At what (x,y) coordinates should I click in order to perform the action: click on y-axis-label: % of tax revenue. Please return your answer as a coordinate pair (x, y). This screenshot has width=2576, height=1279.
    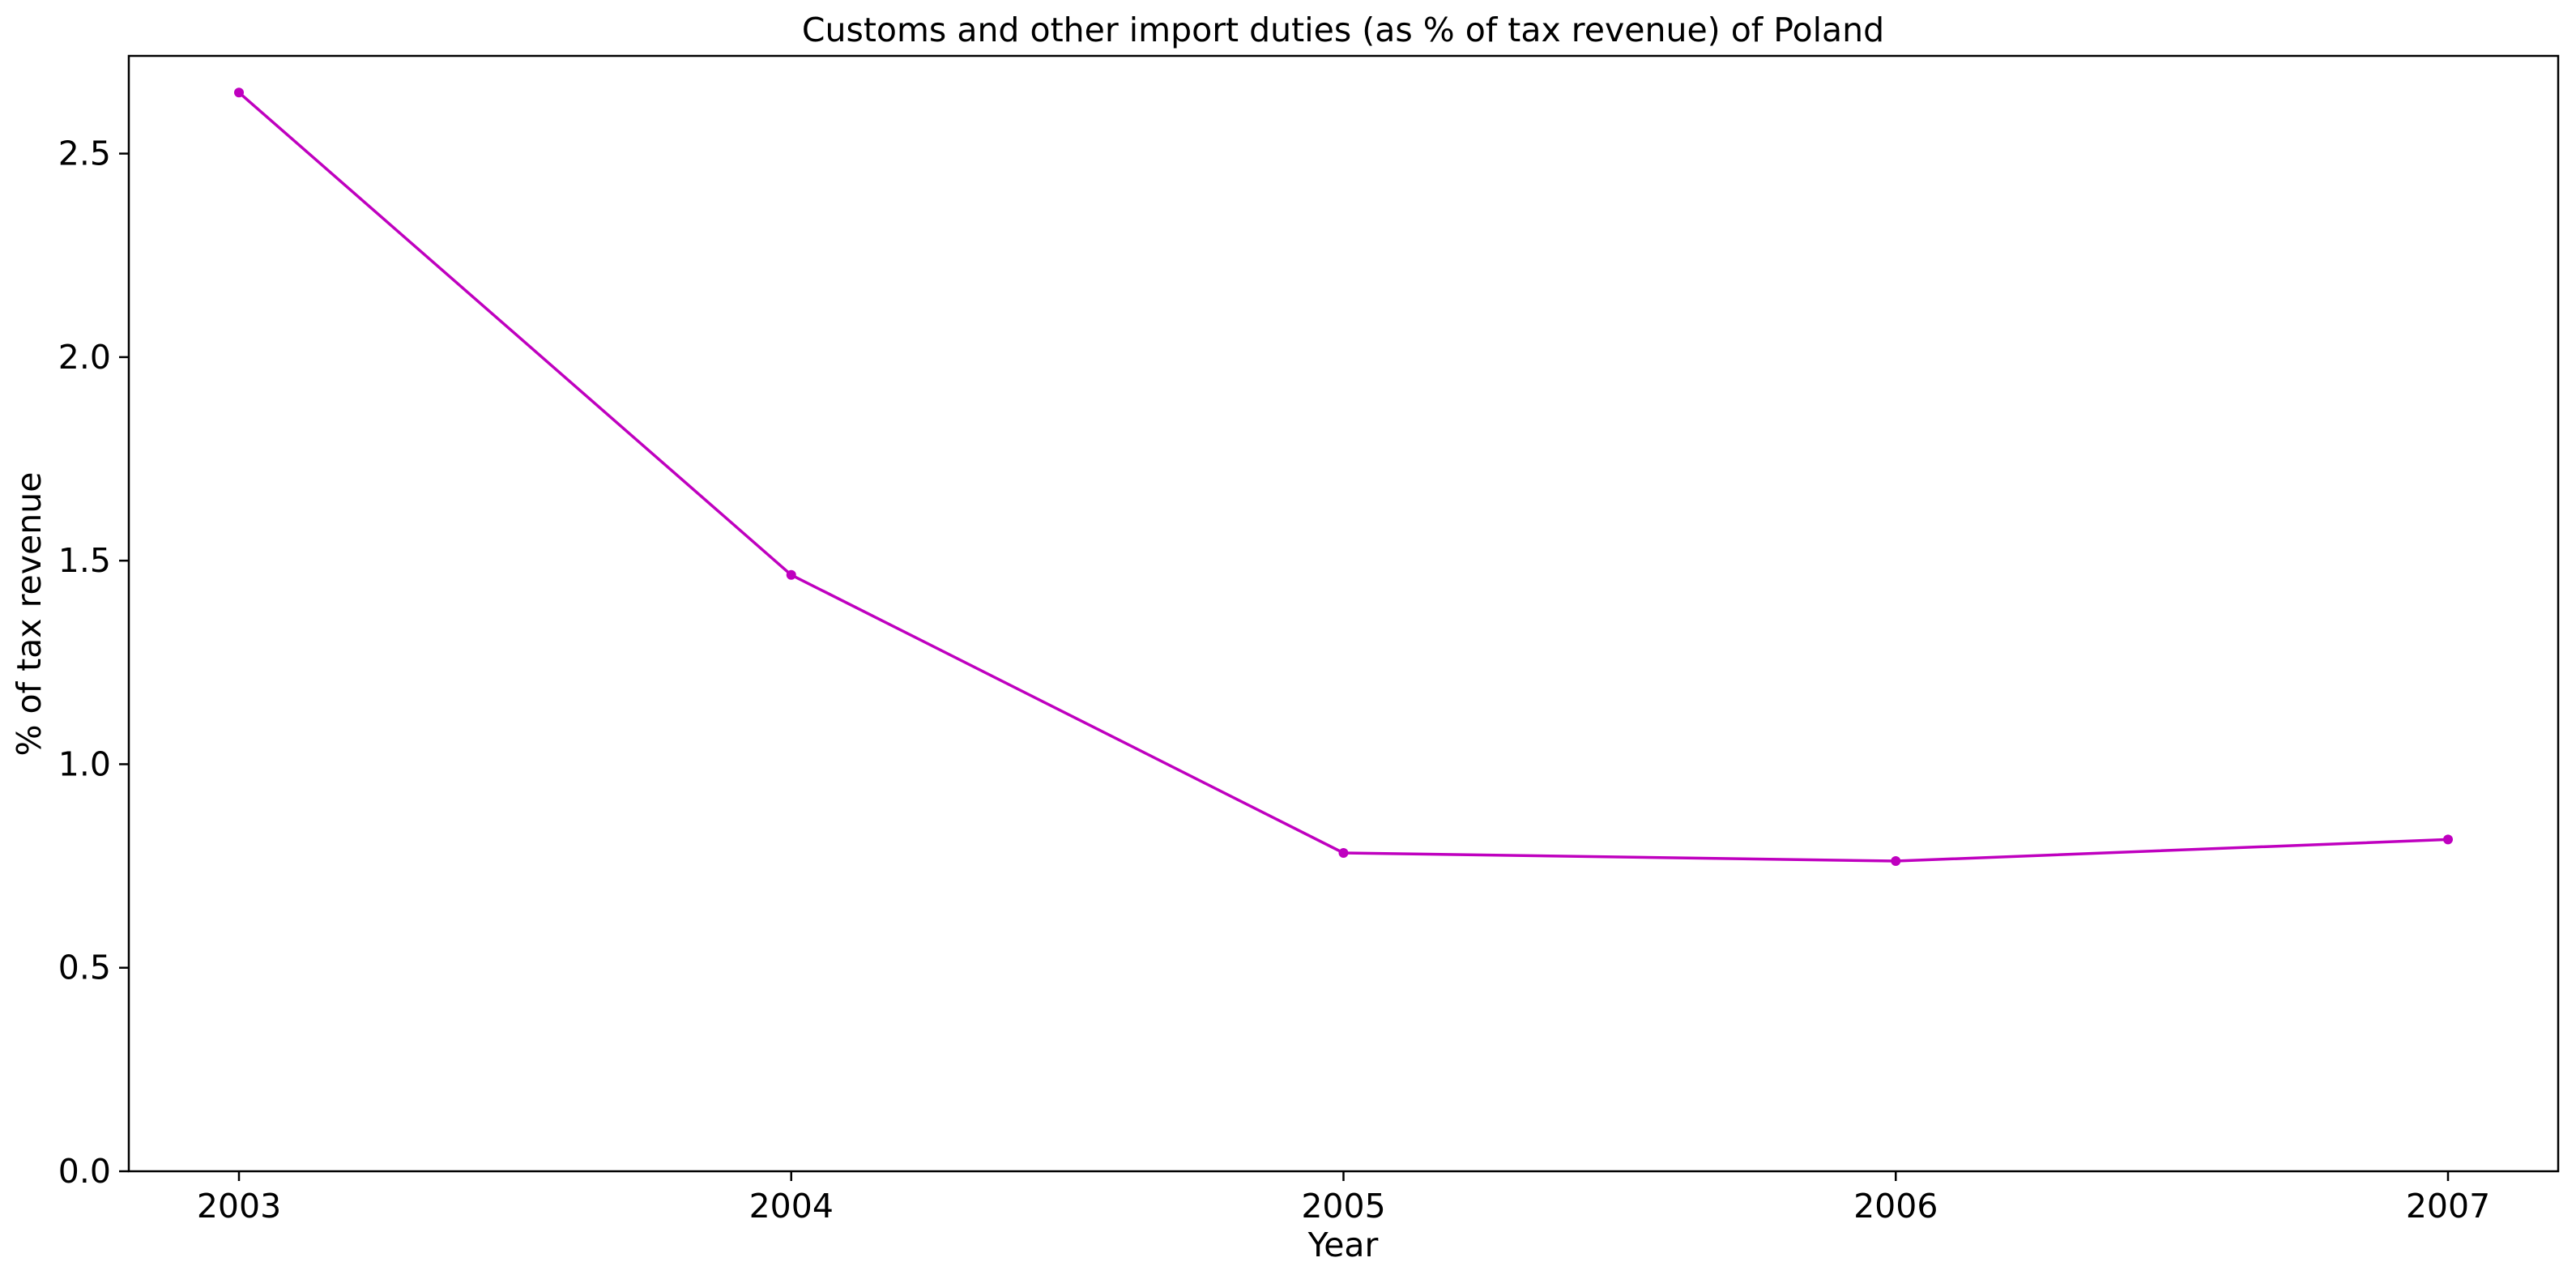
    Looking at the image, I should click on (30, 614).